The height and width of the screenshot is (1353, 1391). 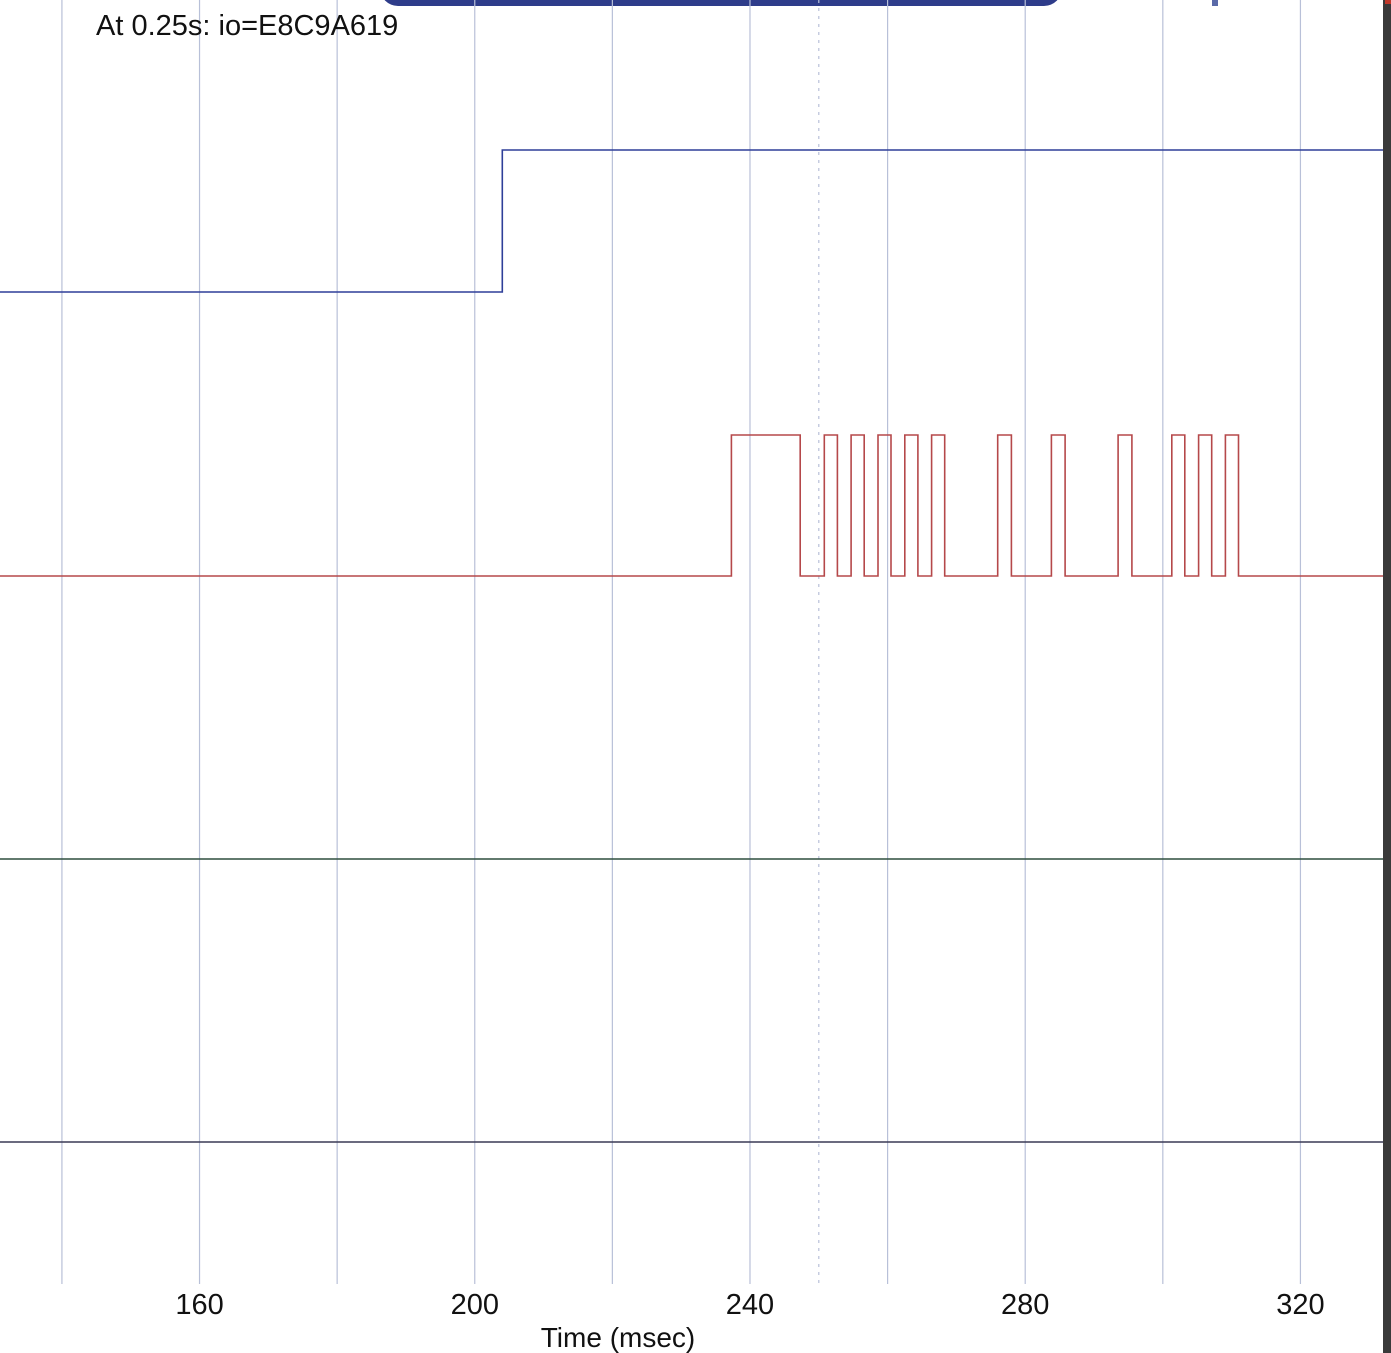 What do you see at coordinates (475, 1305) in the screenshot?
I see `x-tick-label: 200` at bounding box center [475, 1305].